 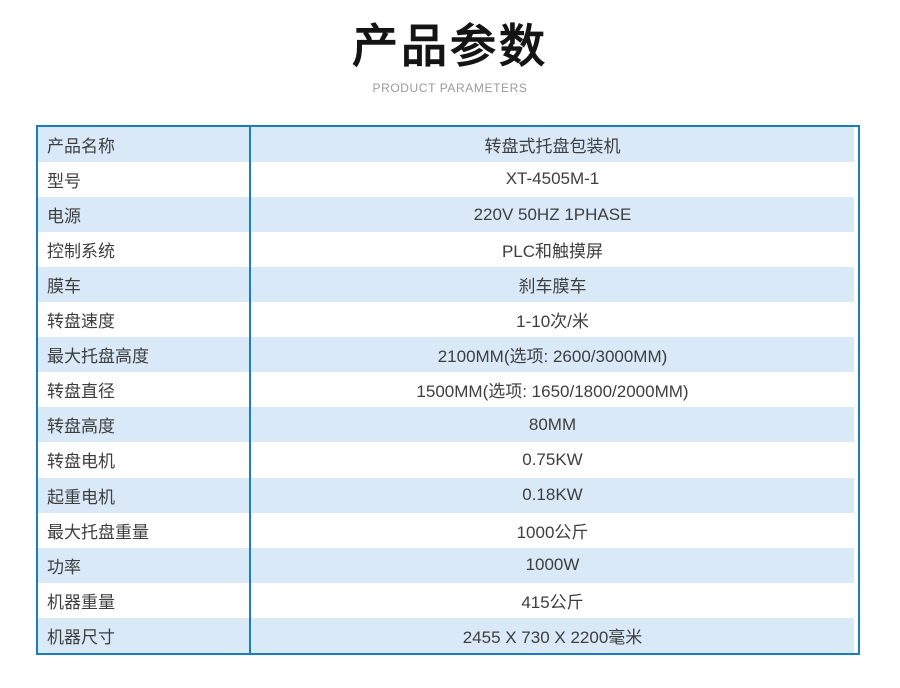 I want to click on spec-label: 机器尺寸, so click(x=144, y=635).